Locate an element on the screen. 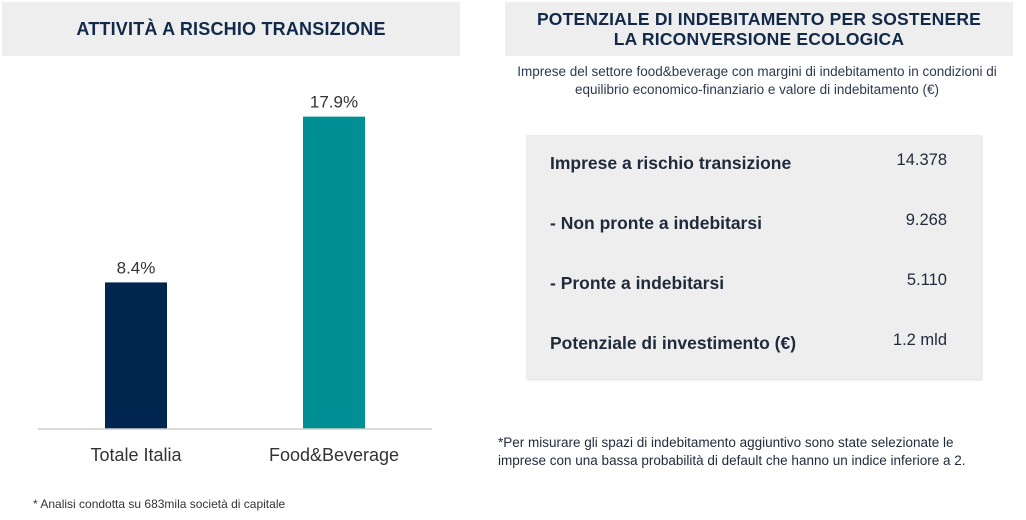 This screenshot has width=1026, height=520. row-label: - Pronte a indebitarsi is located at coordinates (637, 283).